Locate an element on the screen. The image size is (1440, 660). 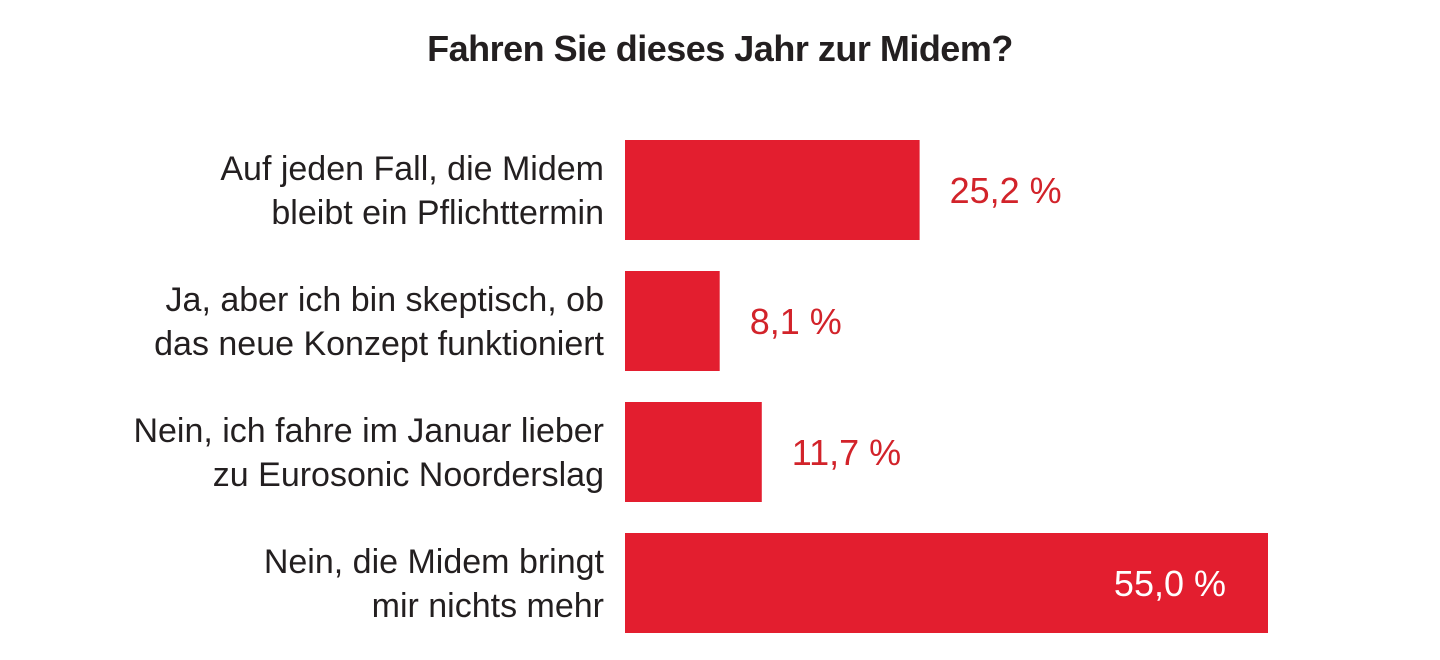
category-label-3-line-1: mir nichts mehr is located at coordinates (488, 606).